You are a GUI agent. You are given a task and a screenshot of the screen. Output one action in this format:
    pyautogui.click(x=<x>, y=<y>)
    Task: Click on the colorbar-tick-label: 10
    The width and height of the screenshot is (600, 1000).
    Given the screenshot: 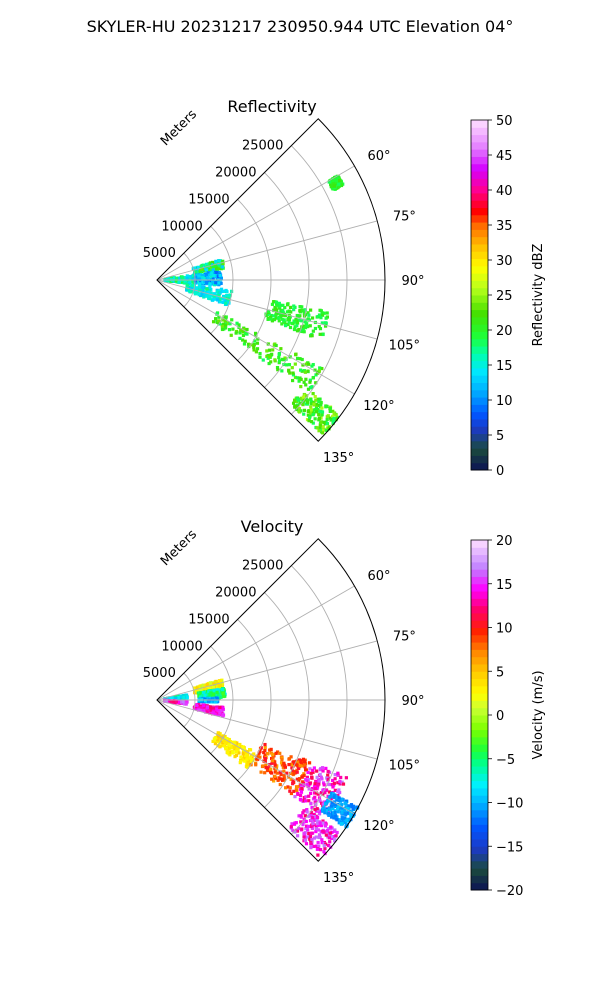 What is the action you would take?
    pyautogui.click(x=504, y=401)
    